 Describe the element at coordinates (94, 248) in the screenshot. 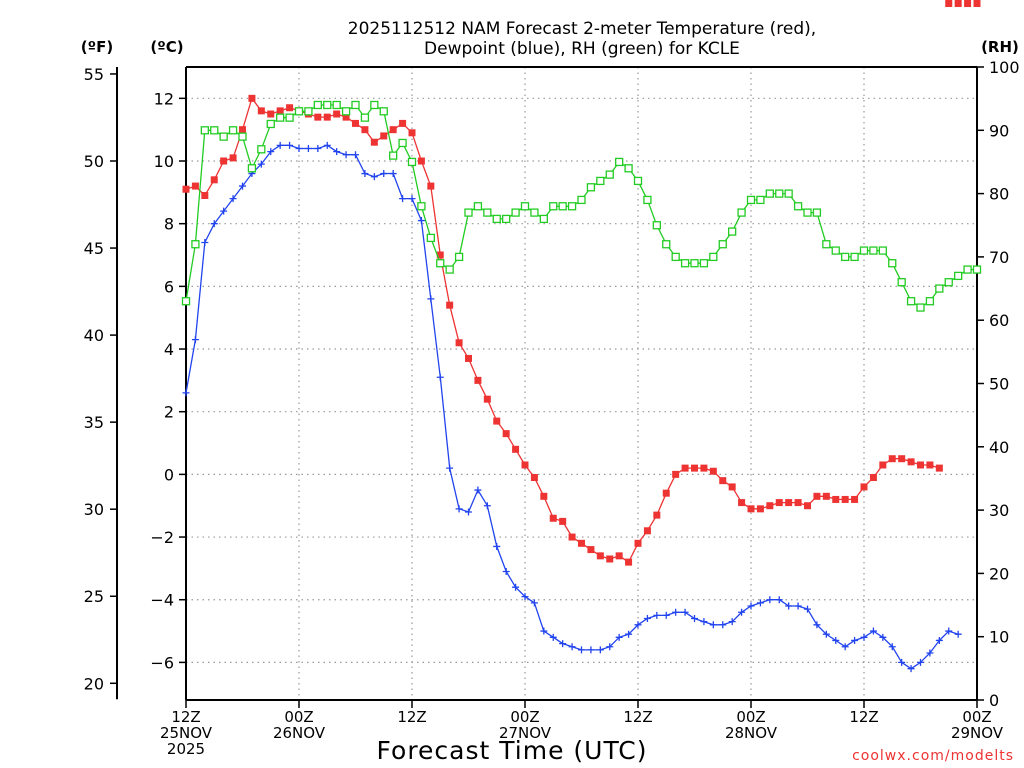

I see `fahrenheit-tick-label: 45` at that location.